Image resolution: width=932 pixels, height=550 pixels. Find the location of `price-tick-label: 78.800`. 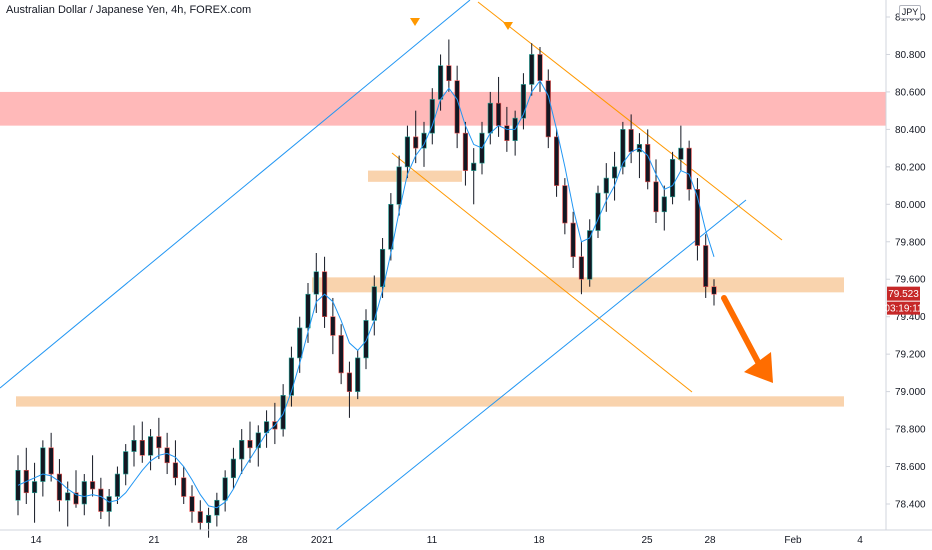

price-tick-label: 78.800 is located at coordinates (910, 430).